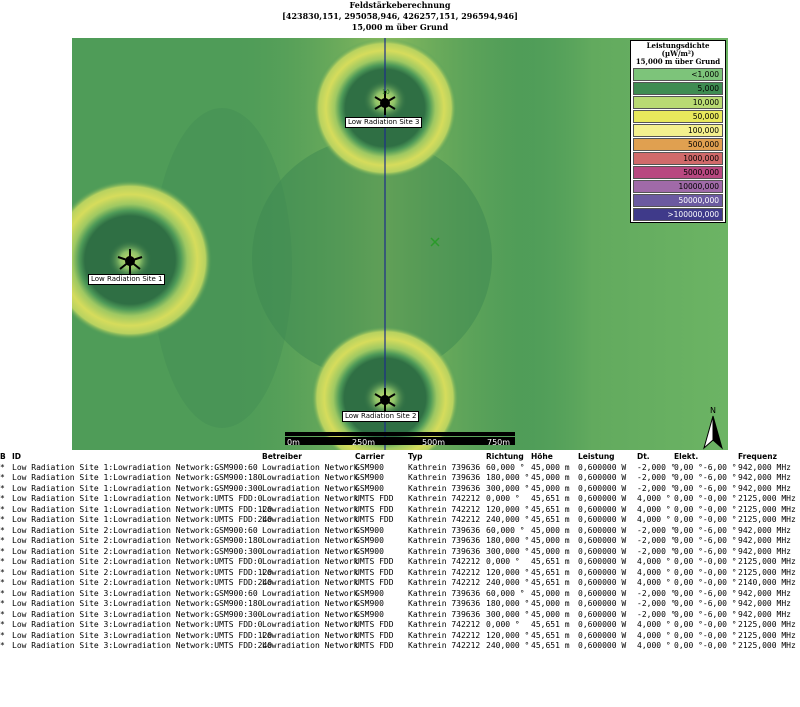 The width and height of the screenshot is (800, 707). I want to click on scale-label-500: 500m, so click(433, 442).